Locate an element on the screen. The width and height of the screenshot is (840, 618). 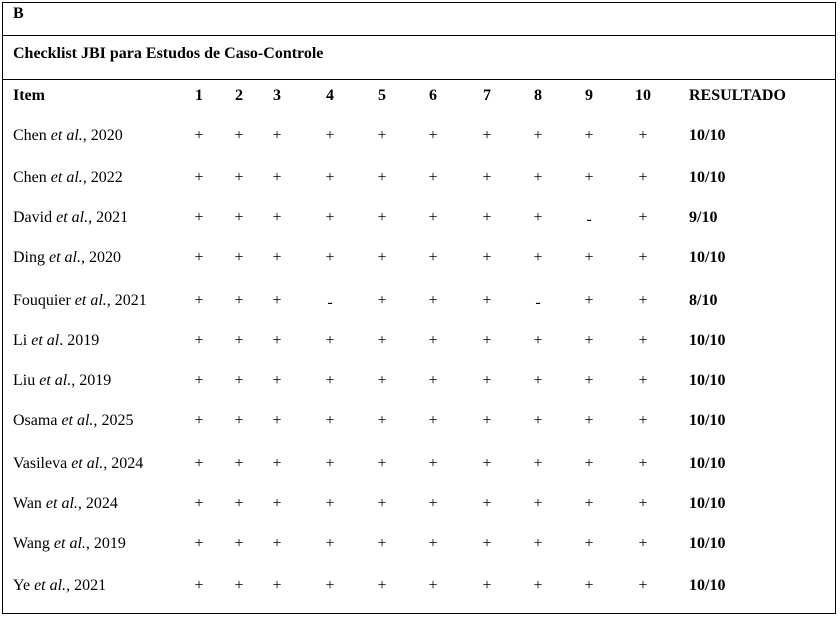
row-author: Li is located at coordinates (20, 340).